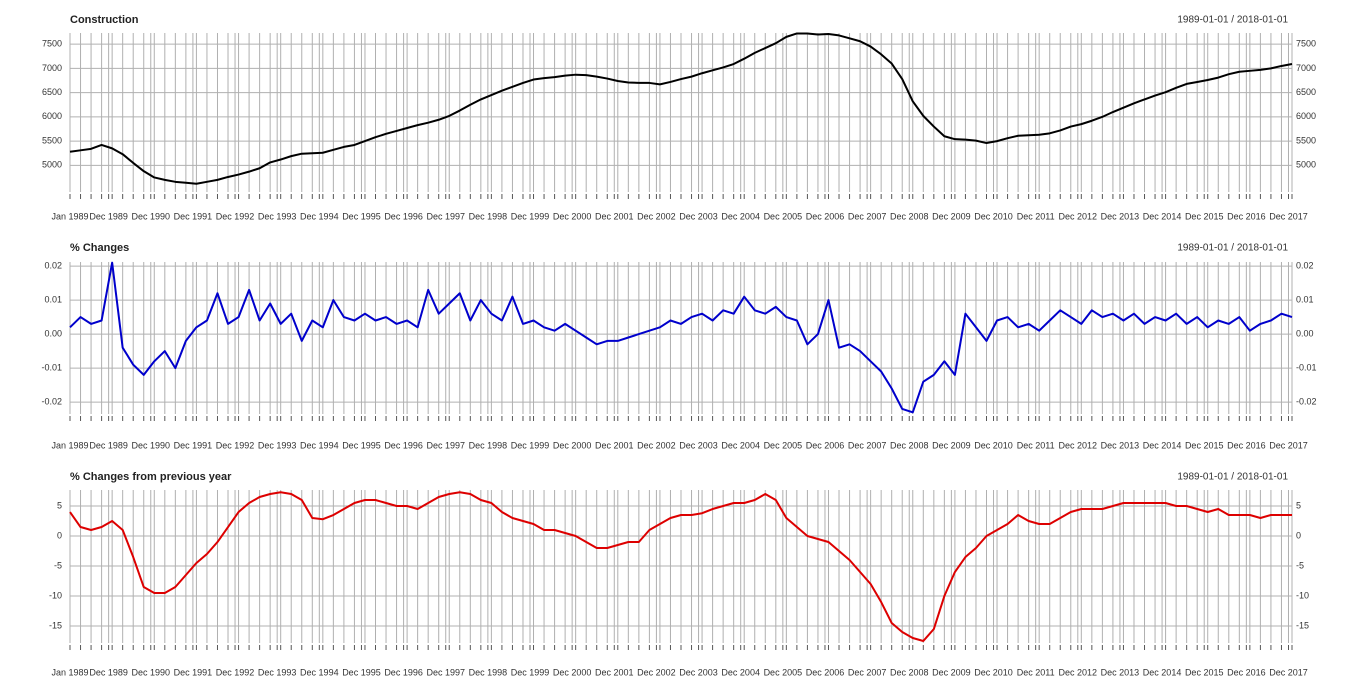  What do you see at coordinates (1306, 367) in the screenshot?
I see `y-tick-label-right: -0.01` at bounding box center [1306, 367].